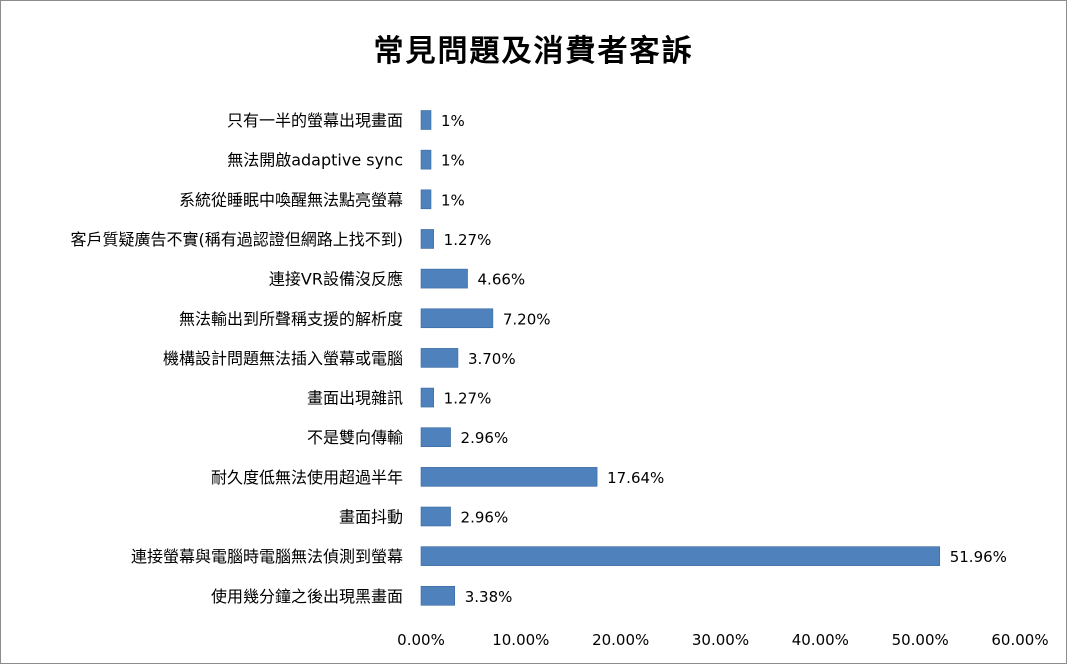 The height and width of the screenshot is (664, 1067). What do you see at coordinates (527, 319) in the screenshot?
I see `value-label: 7.20%` at bounding box center [527, 319].